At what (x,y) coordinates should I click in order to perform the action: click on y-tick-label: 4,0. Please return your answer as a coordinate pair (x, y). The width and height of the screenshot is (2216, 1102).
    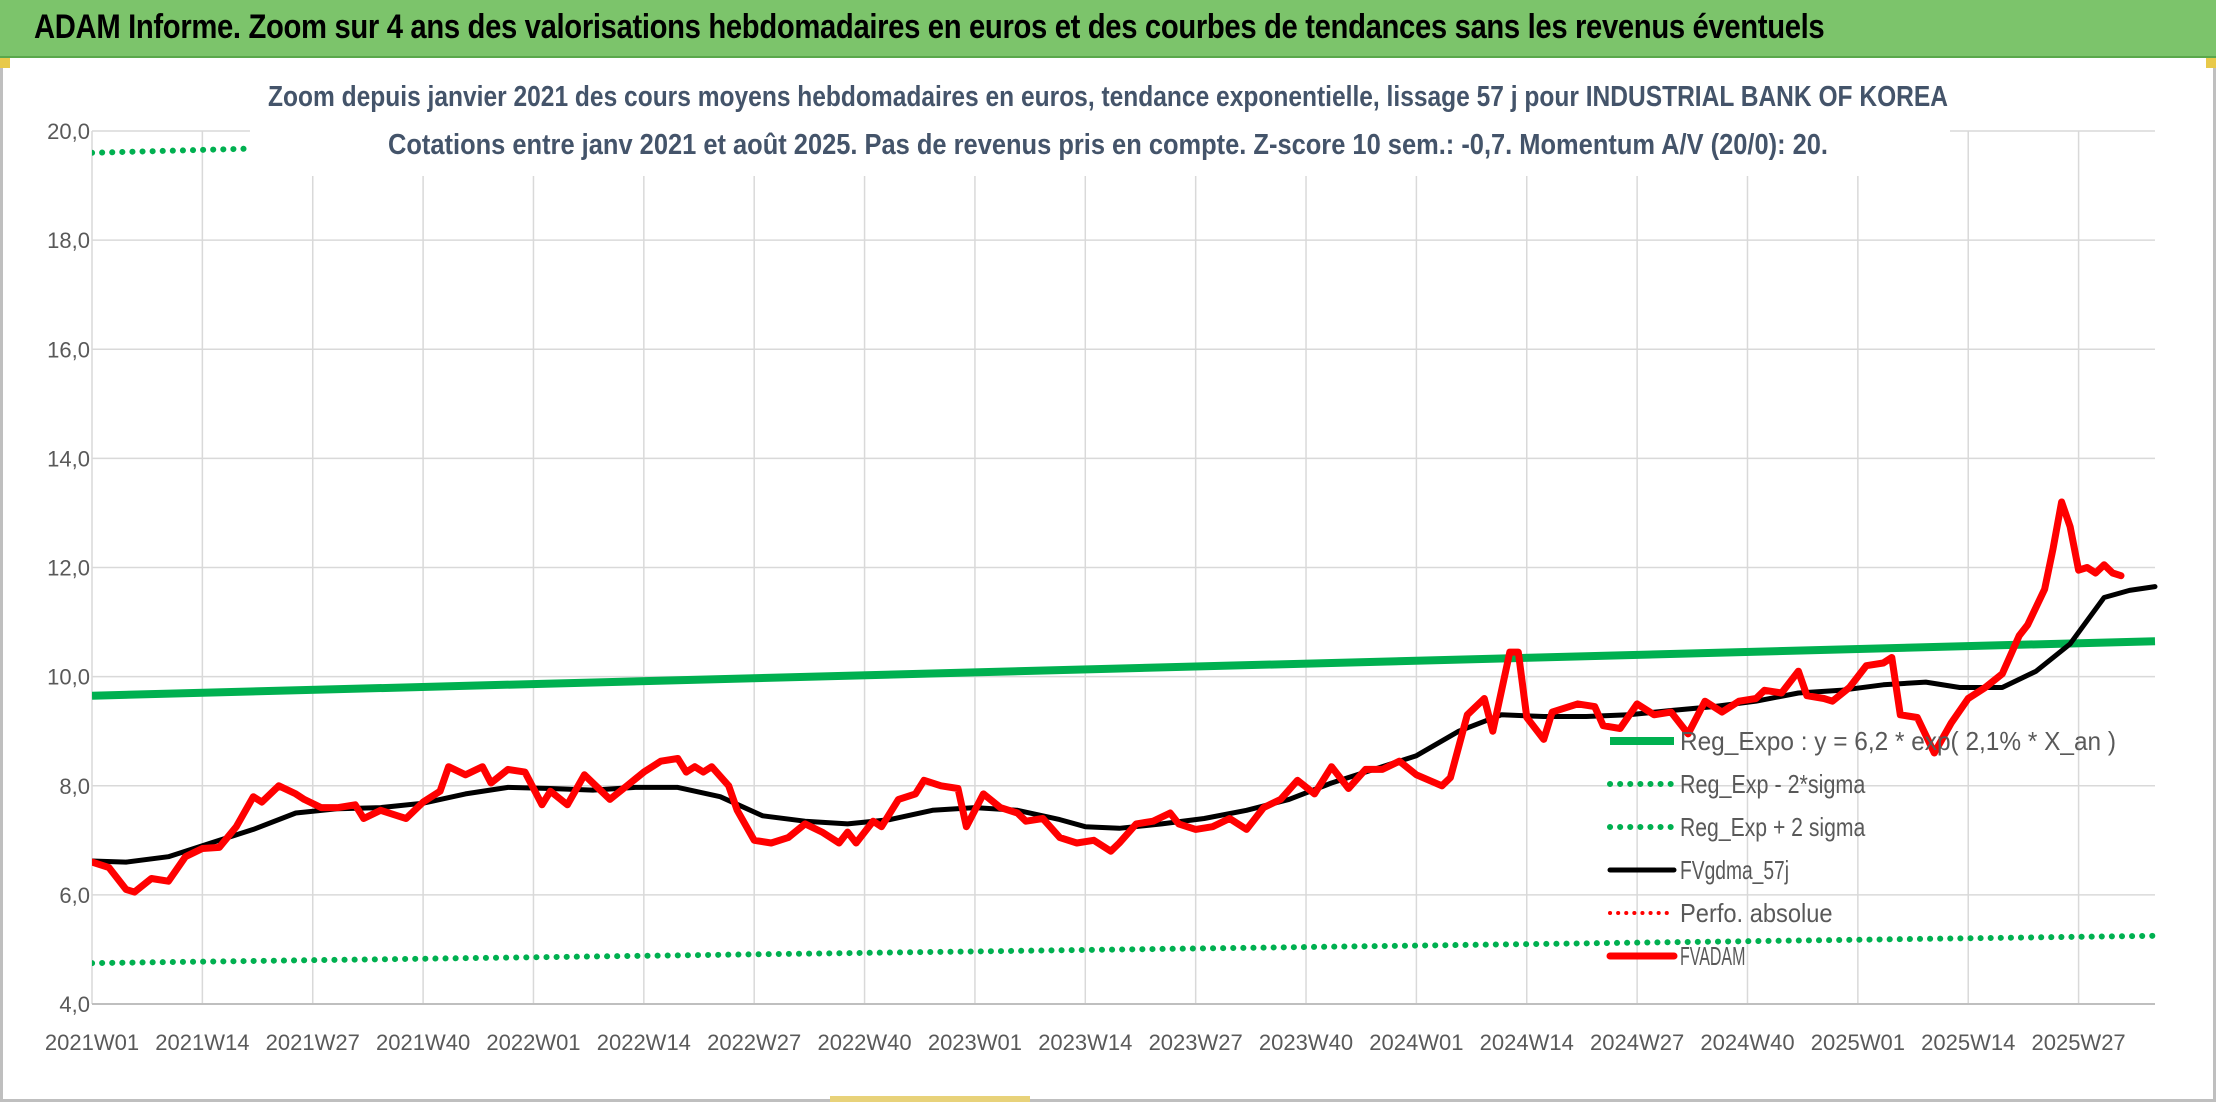
    Looking at the image, I should click on (74, 1004).